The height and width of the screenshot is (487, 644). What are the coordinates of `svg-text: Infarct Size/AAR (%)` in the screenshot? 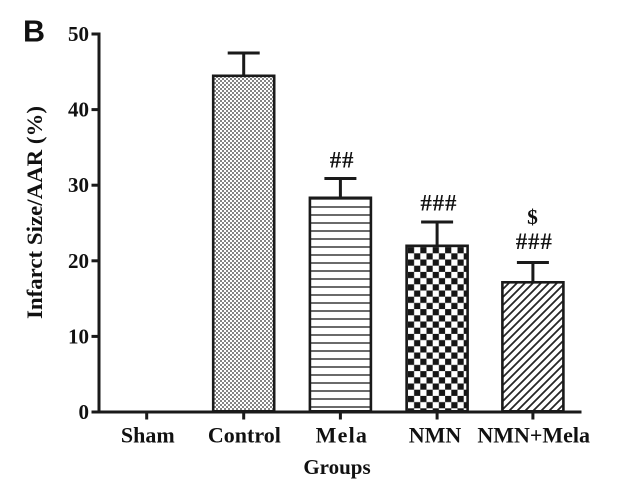 It's located at (34, 212).